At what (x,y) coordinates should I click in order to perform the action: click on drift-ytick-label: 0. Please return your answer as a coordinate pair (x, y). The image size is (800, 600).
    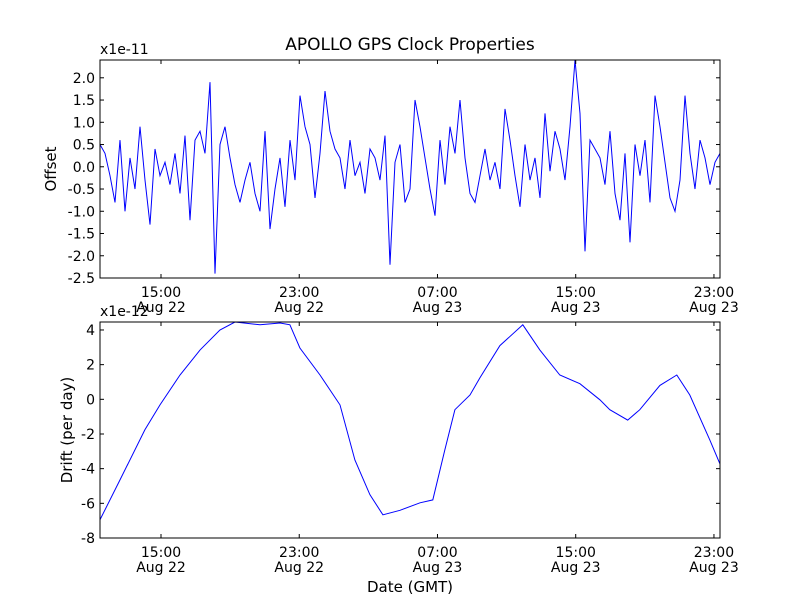
    Looking at the image, I should click on (90, 400).